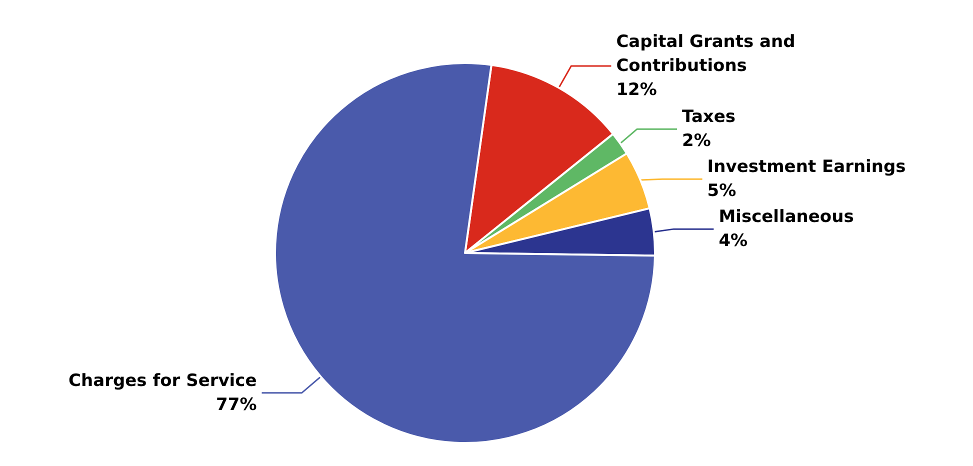 The height and width of the screenshot is (466, 973). I want to click on slice-label: Investment Earnings, so click(806, 167).